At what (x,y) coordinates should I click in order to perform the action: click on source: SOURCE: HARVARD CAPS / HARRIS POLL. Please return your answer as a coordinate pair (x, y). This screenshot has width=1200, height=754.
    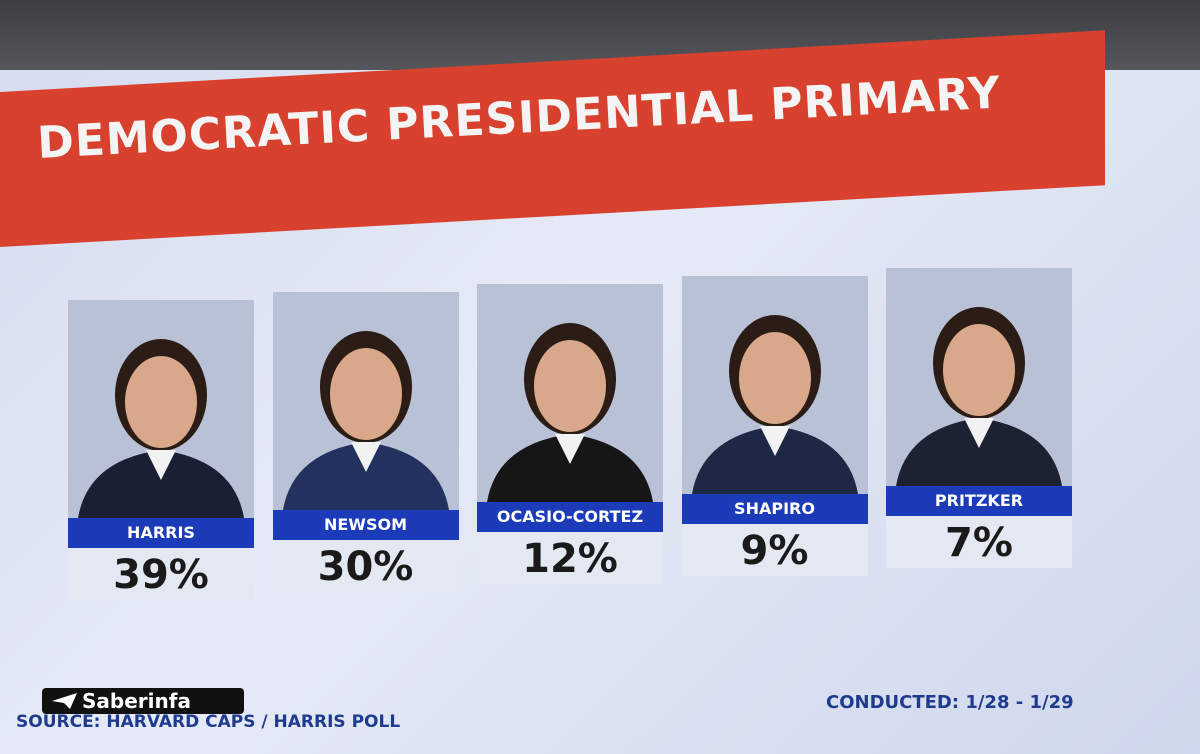
    Looking at the image, I should click on (208, 722).